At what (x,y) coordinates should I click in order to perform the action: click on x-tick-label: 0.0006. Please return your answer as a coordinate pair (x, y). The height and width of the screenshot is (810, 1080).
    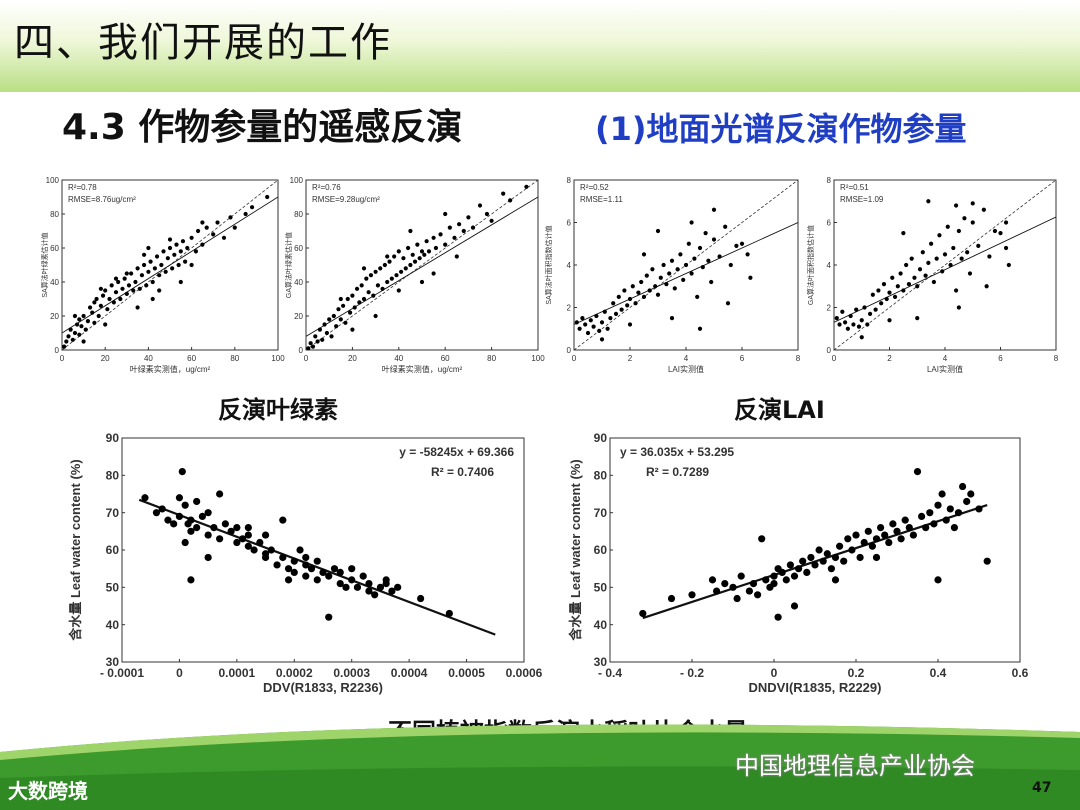
    Looking at the image, I should click on (524, 673).